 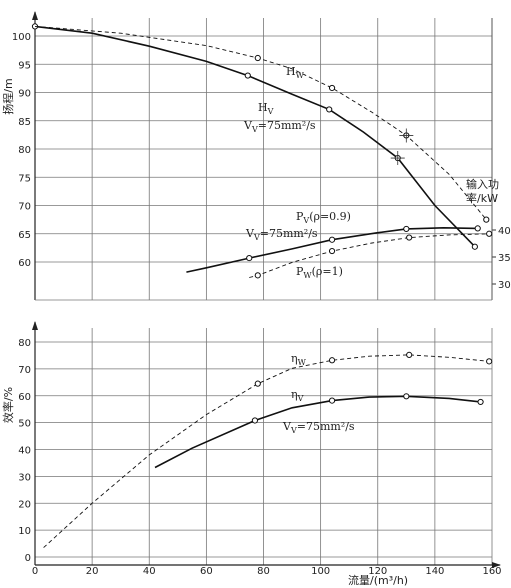 What do you see at coordinates (21, 37) in the screenshot?
I see `y-tick-label-upper: 100` at bounding box center [21, 37].